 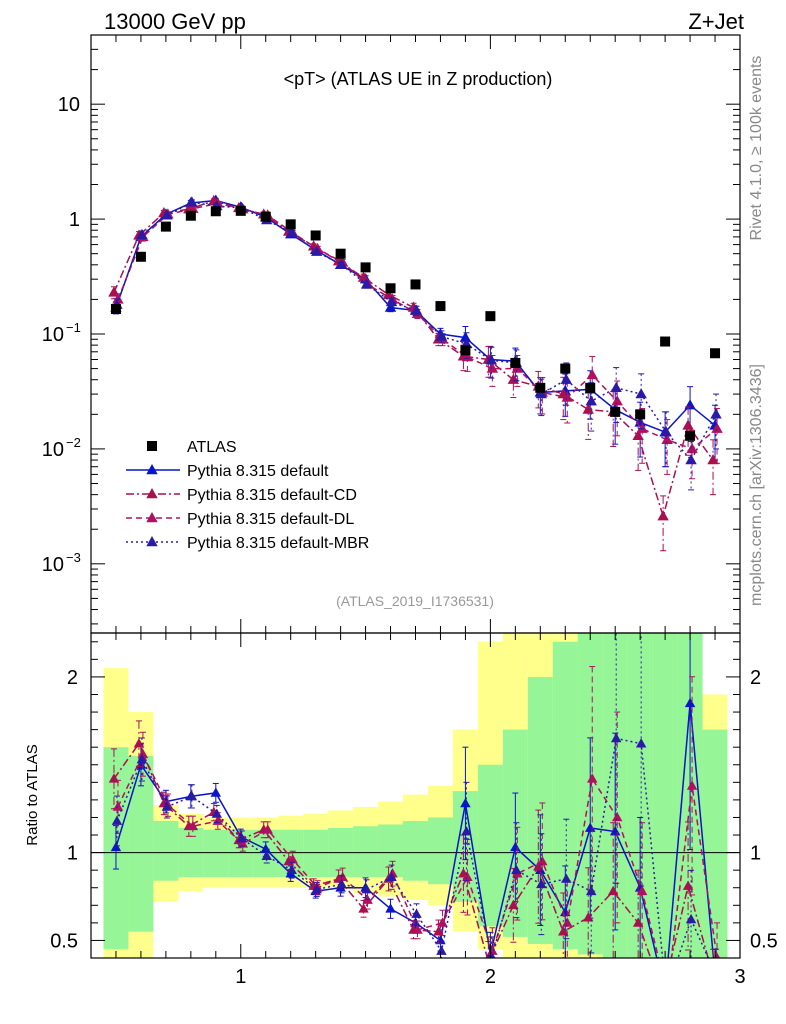 What do you see at coordinates (756, 485) in the screenshot?
I see `mcplots-label: mcplots.cern.ch [arXiv:1306.3436]` at bounding box center [756, 485].